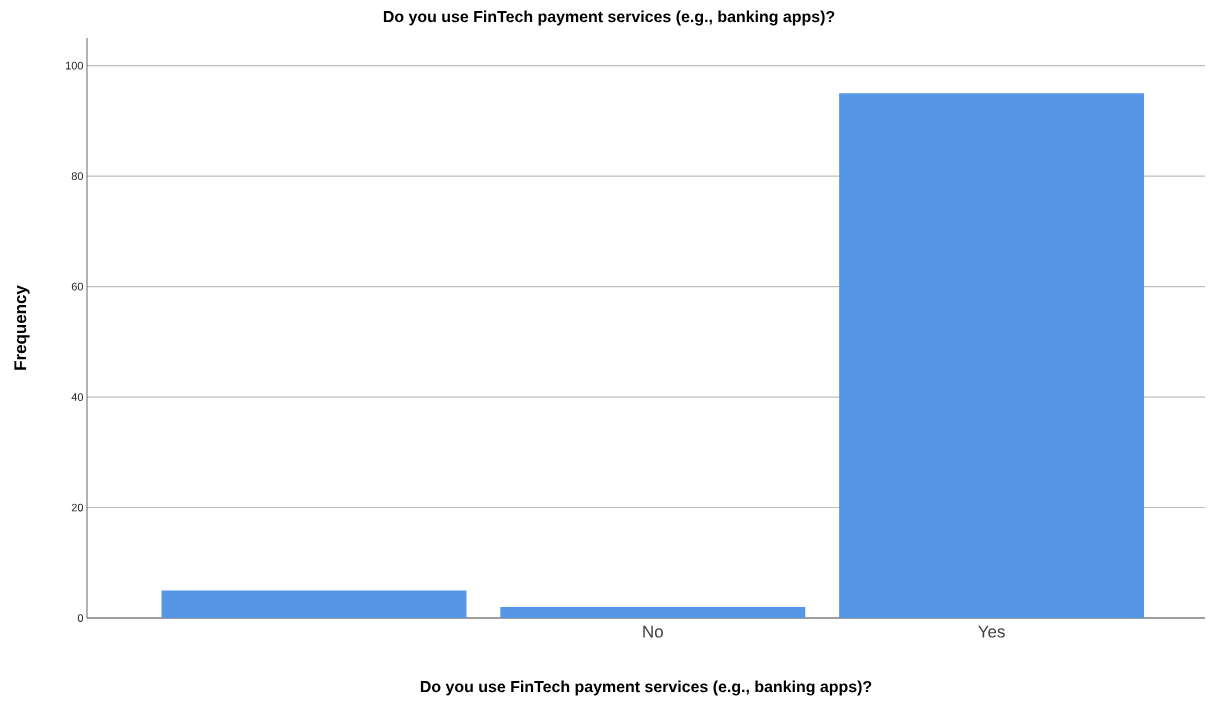 Image resolution: width=1219 pixels, height=701 pixels. I want to click on y-axis-title: Frequency, so click(22, 327).